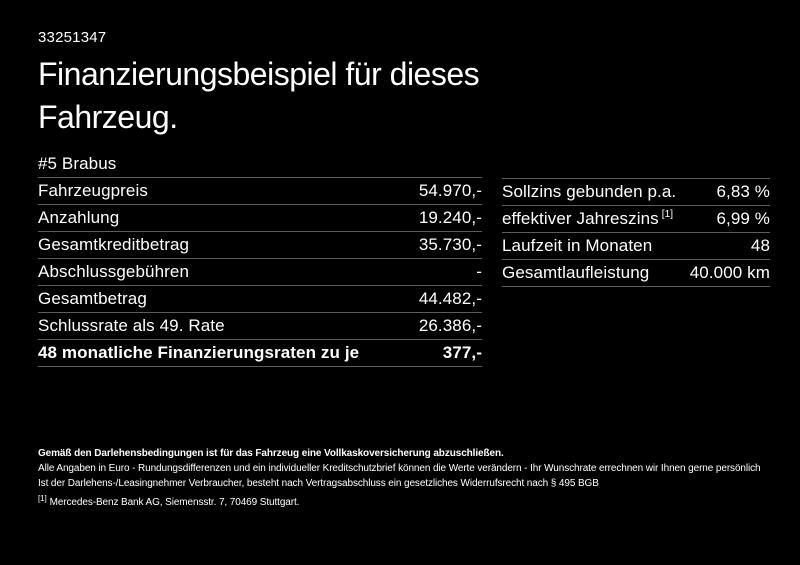 The image size is (800, 565). I want to click on row-value: 44.482,-, so click(450, 298).